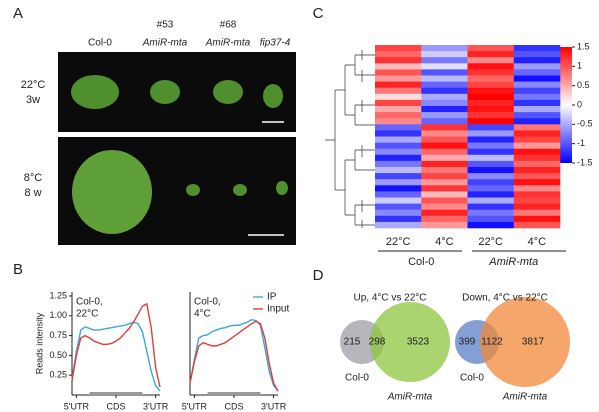 Image resolution: width=599 pixels, height=412 pixels. Describe the element at coordinates (39, 343) in the screenshot. I see `y-axis-label: Reads intensity` at that location.